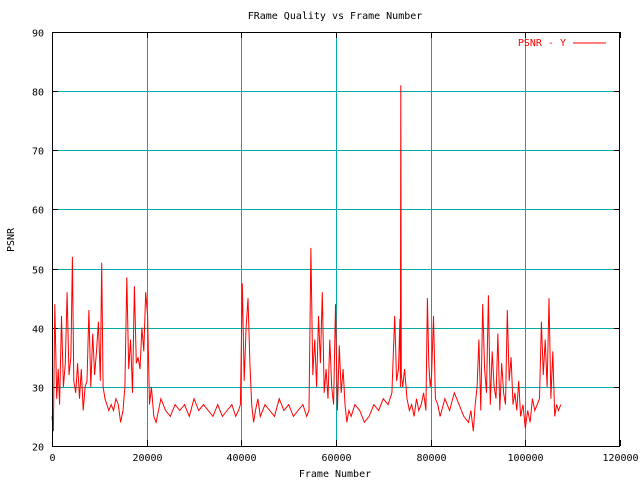 This screenshot has width=640, height=480. Describe the element at coordinates (620, 458) in the screenshot. I see `x-tick-label: 120000` at that location.